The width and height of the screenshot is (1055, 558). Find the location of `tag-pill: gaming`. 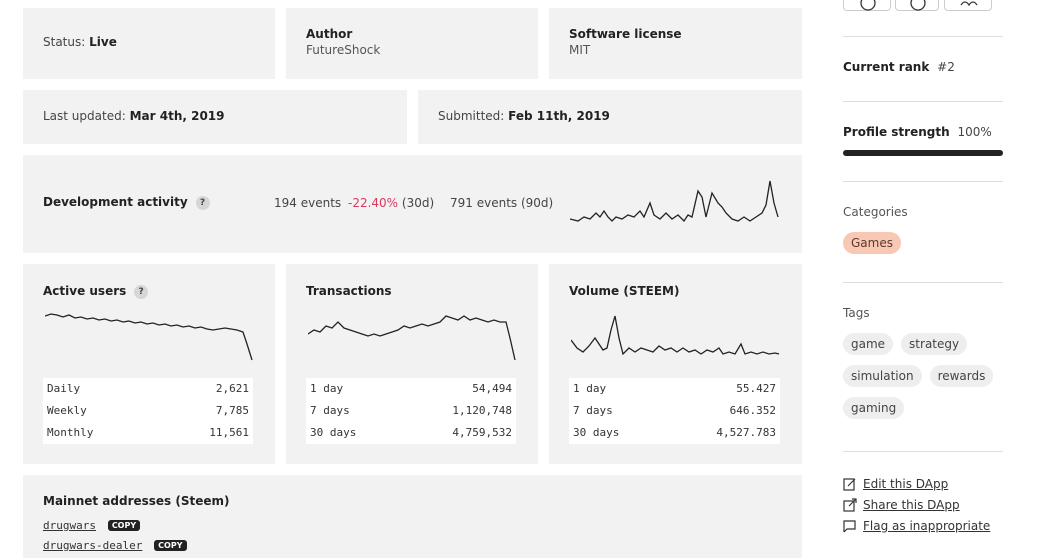

tag-pill: gaming is located at coordinates (874, 408).